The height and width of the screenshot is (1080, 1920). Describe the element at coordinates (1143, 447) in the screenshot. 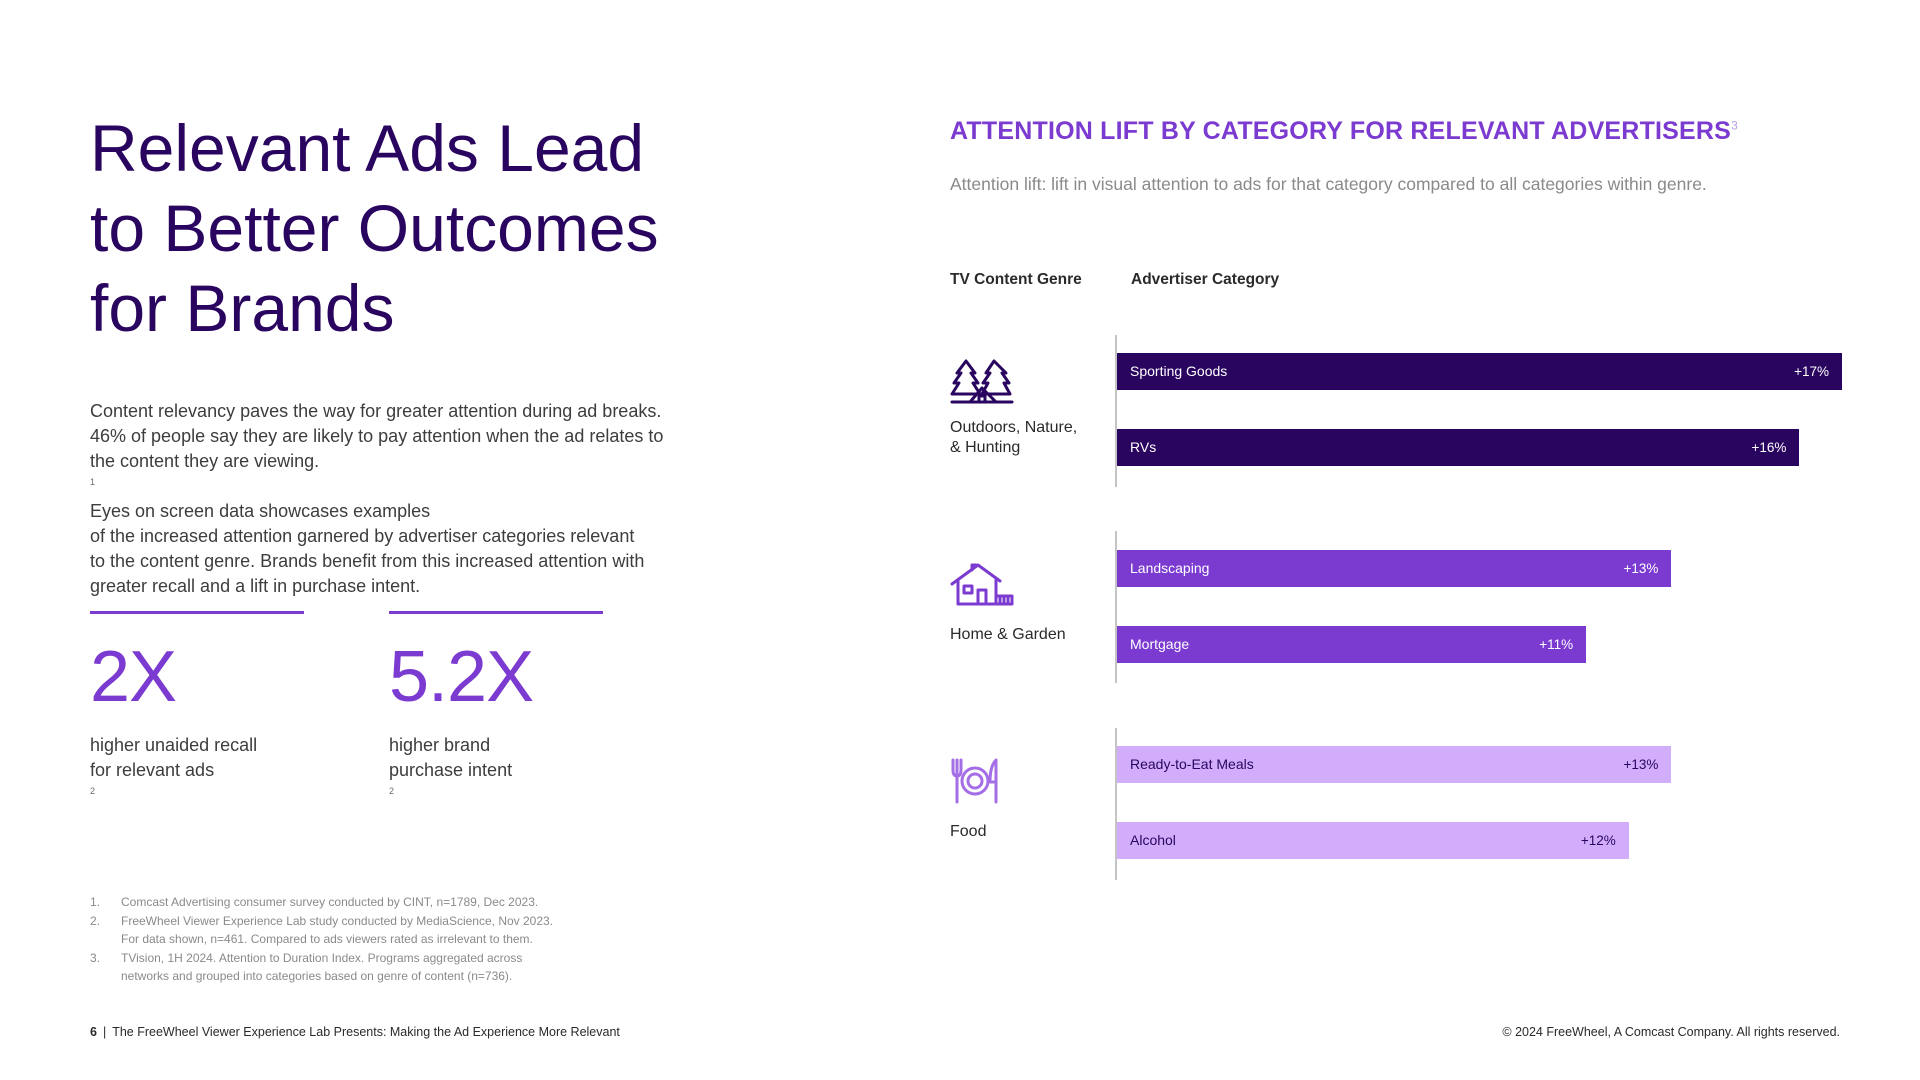

I see `bar-category-label: RVs` at that location.